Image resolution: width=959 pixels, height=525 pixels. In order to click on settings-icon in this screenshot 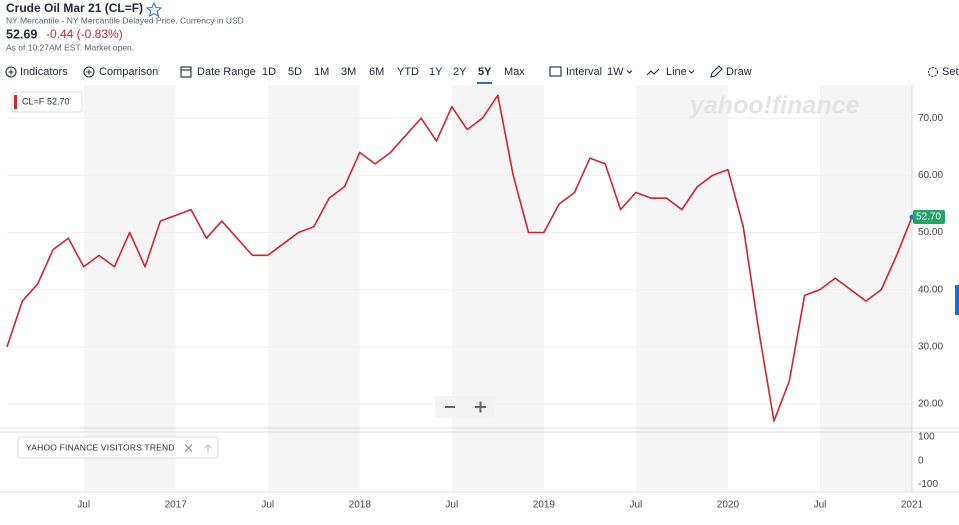, I will do `click(933, 72)`.